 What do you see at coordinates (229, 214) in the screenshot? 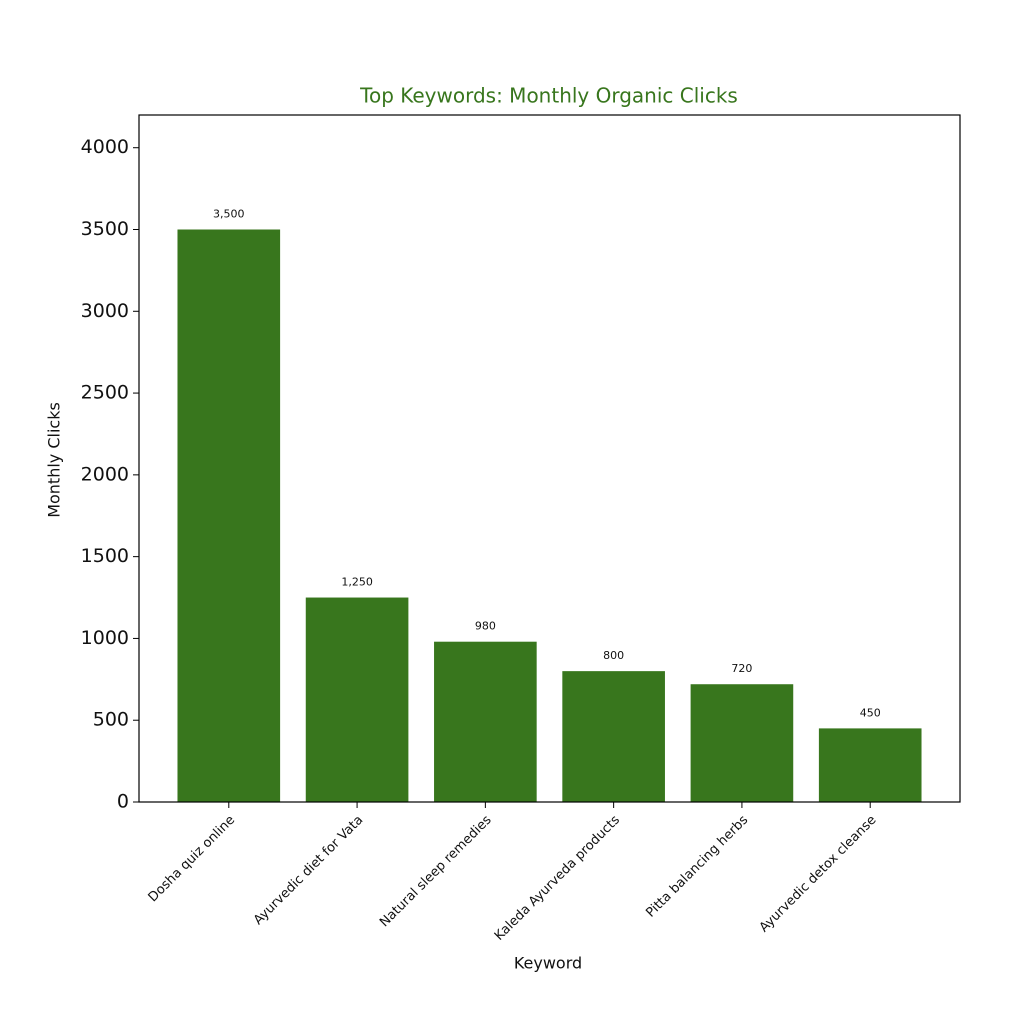
I see `value-label: 3,500` at bounding box center [229, 214].